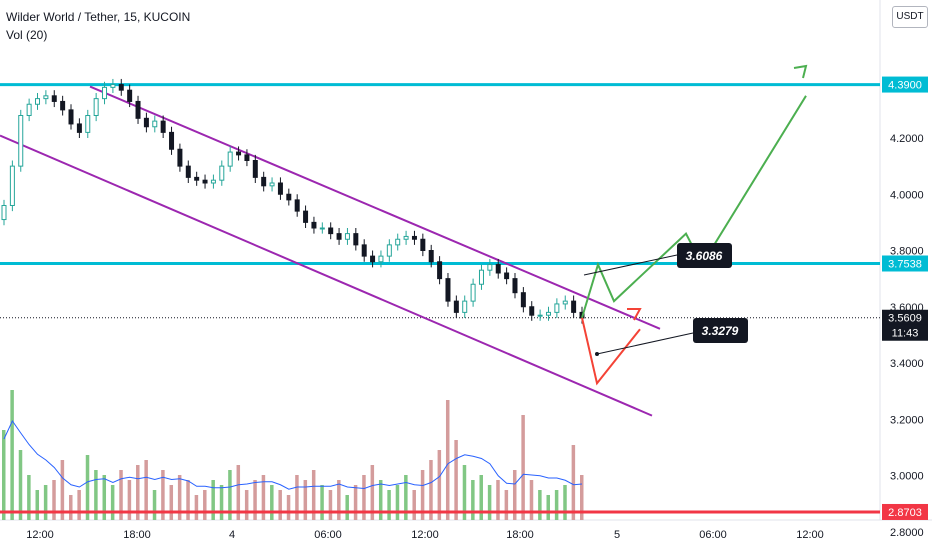 The width and height of the screenshot is (932, 550). I want to click on currency-button: USDT, so click(910, 17).